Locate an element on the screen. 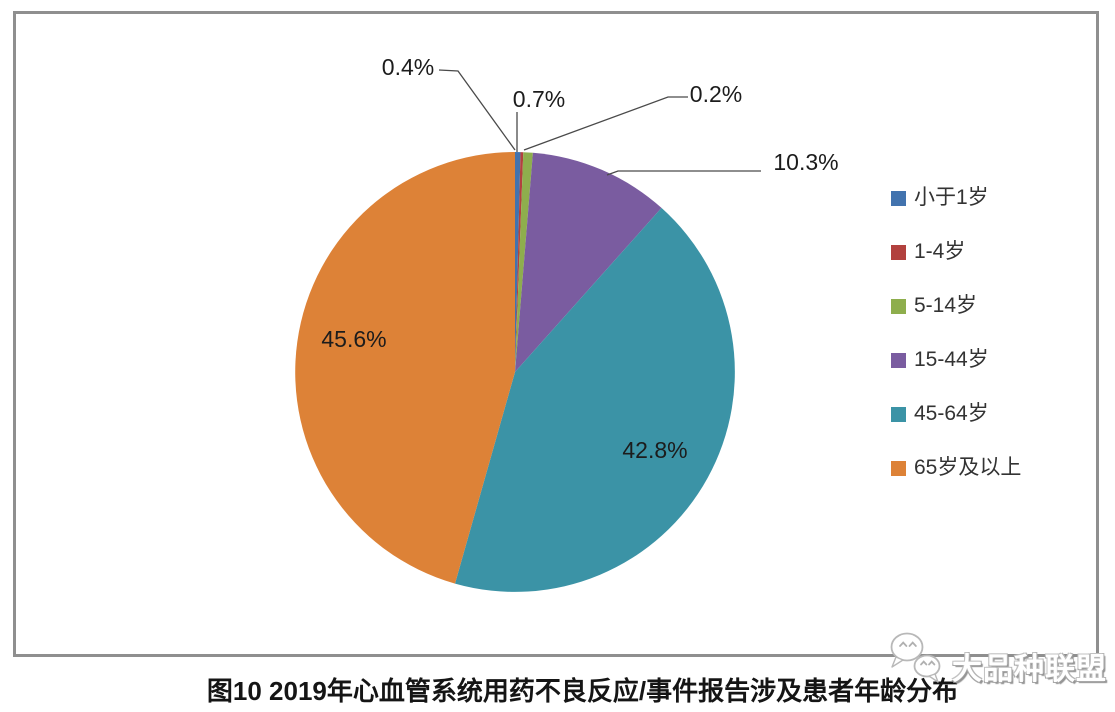  slice-label: 42.8% is located at coordinates (654, 450).